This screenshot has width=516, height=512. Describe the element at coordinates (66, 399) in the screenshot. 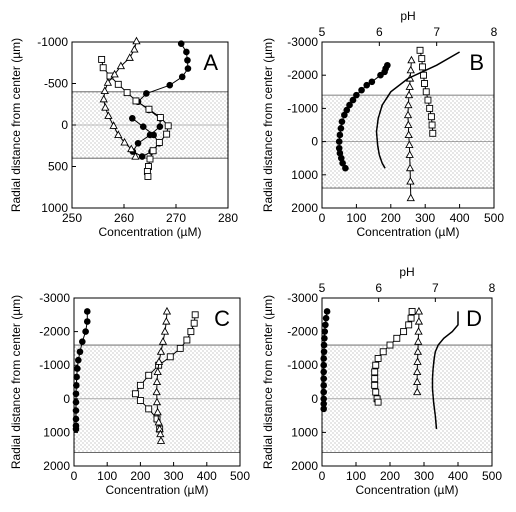

I see `y-tick-label: 0` at that location.